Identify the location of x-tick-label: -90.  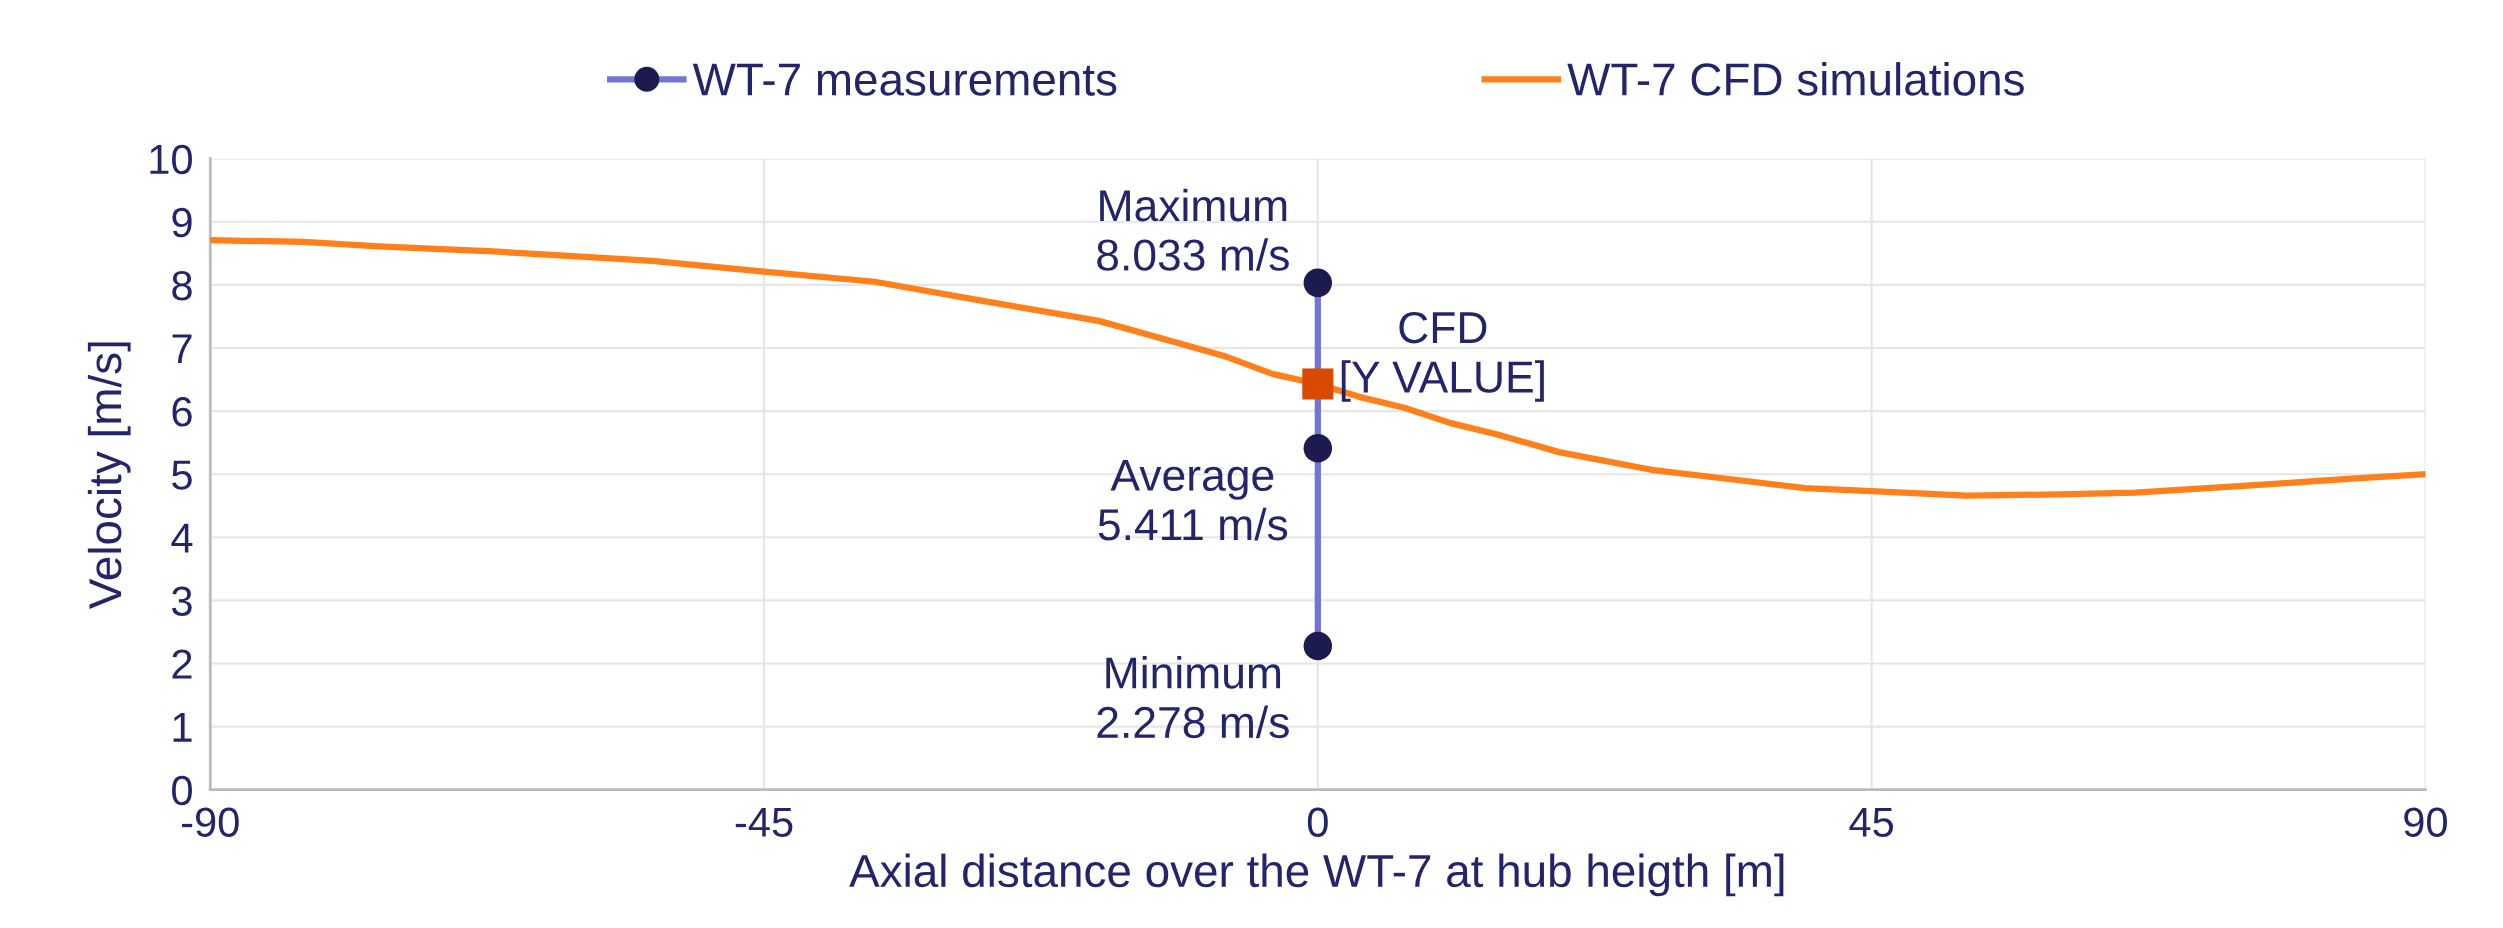
(210, 822).